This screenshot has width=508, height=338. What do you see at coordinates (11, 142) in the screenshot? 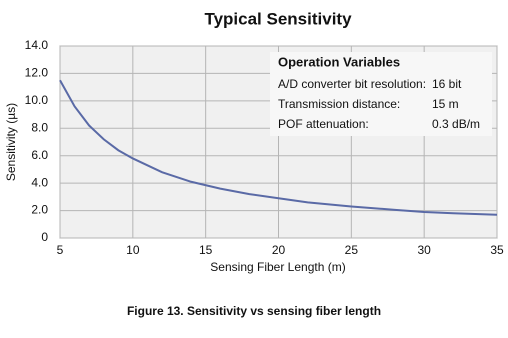
I see `y-axis-label: Sensitivity (µs)` at bounding box center [11, 142].